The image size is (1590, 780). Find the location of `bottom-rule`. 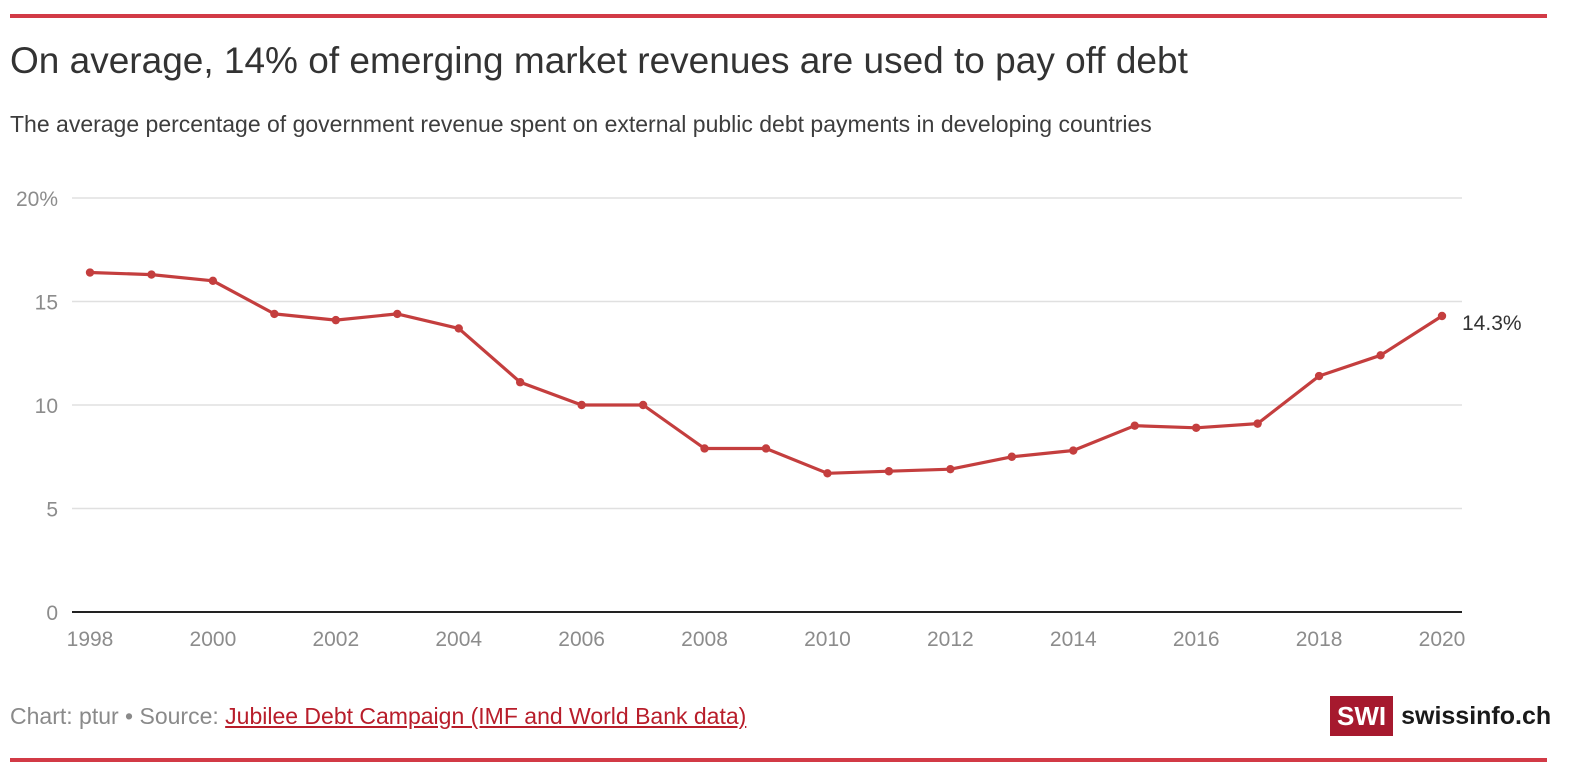

bottom-rule is located at coordinates (778, 760).